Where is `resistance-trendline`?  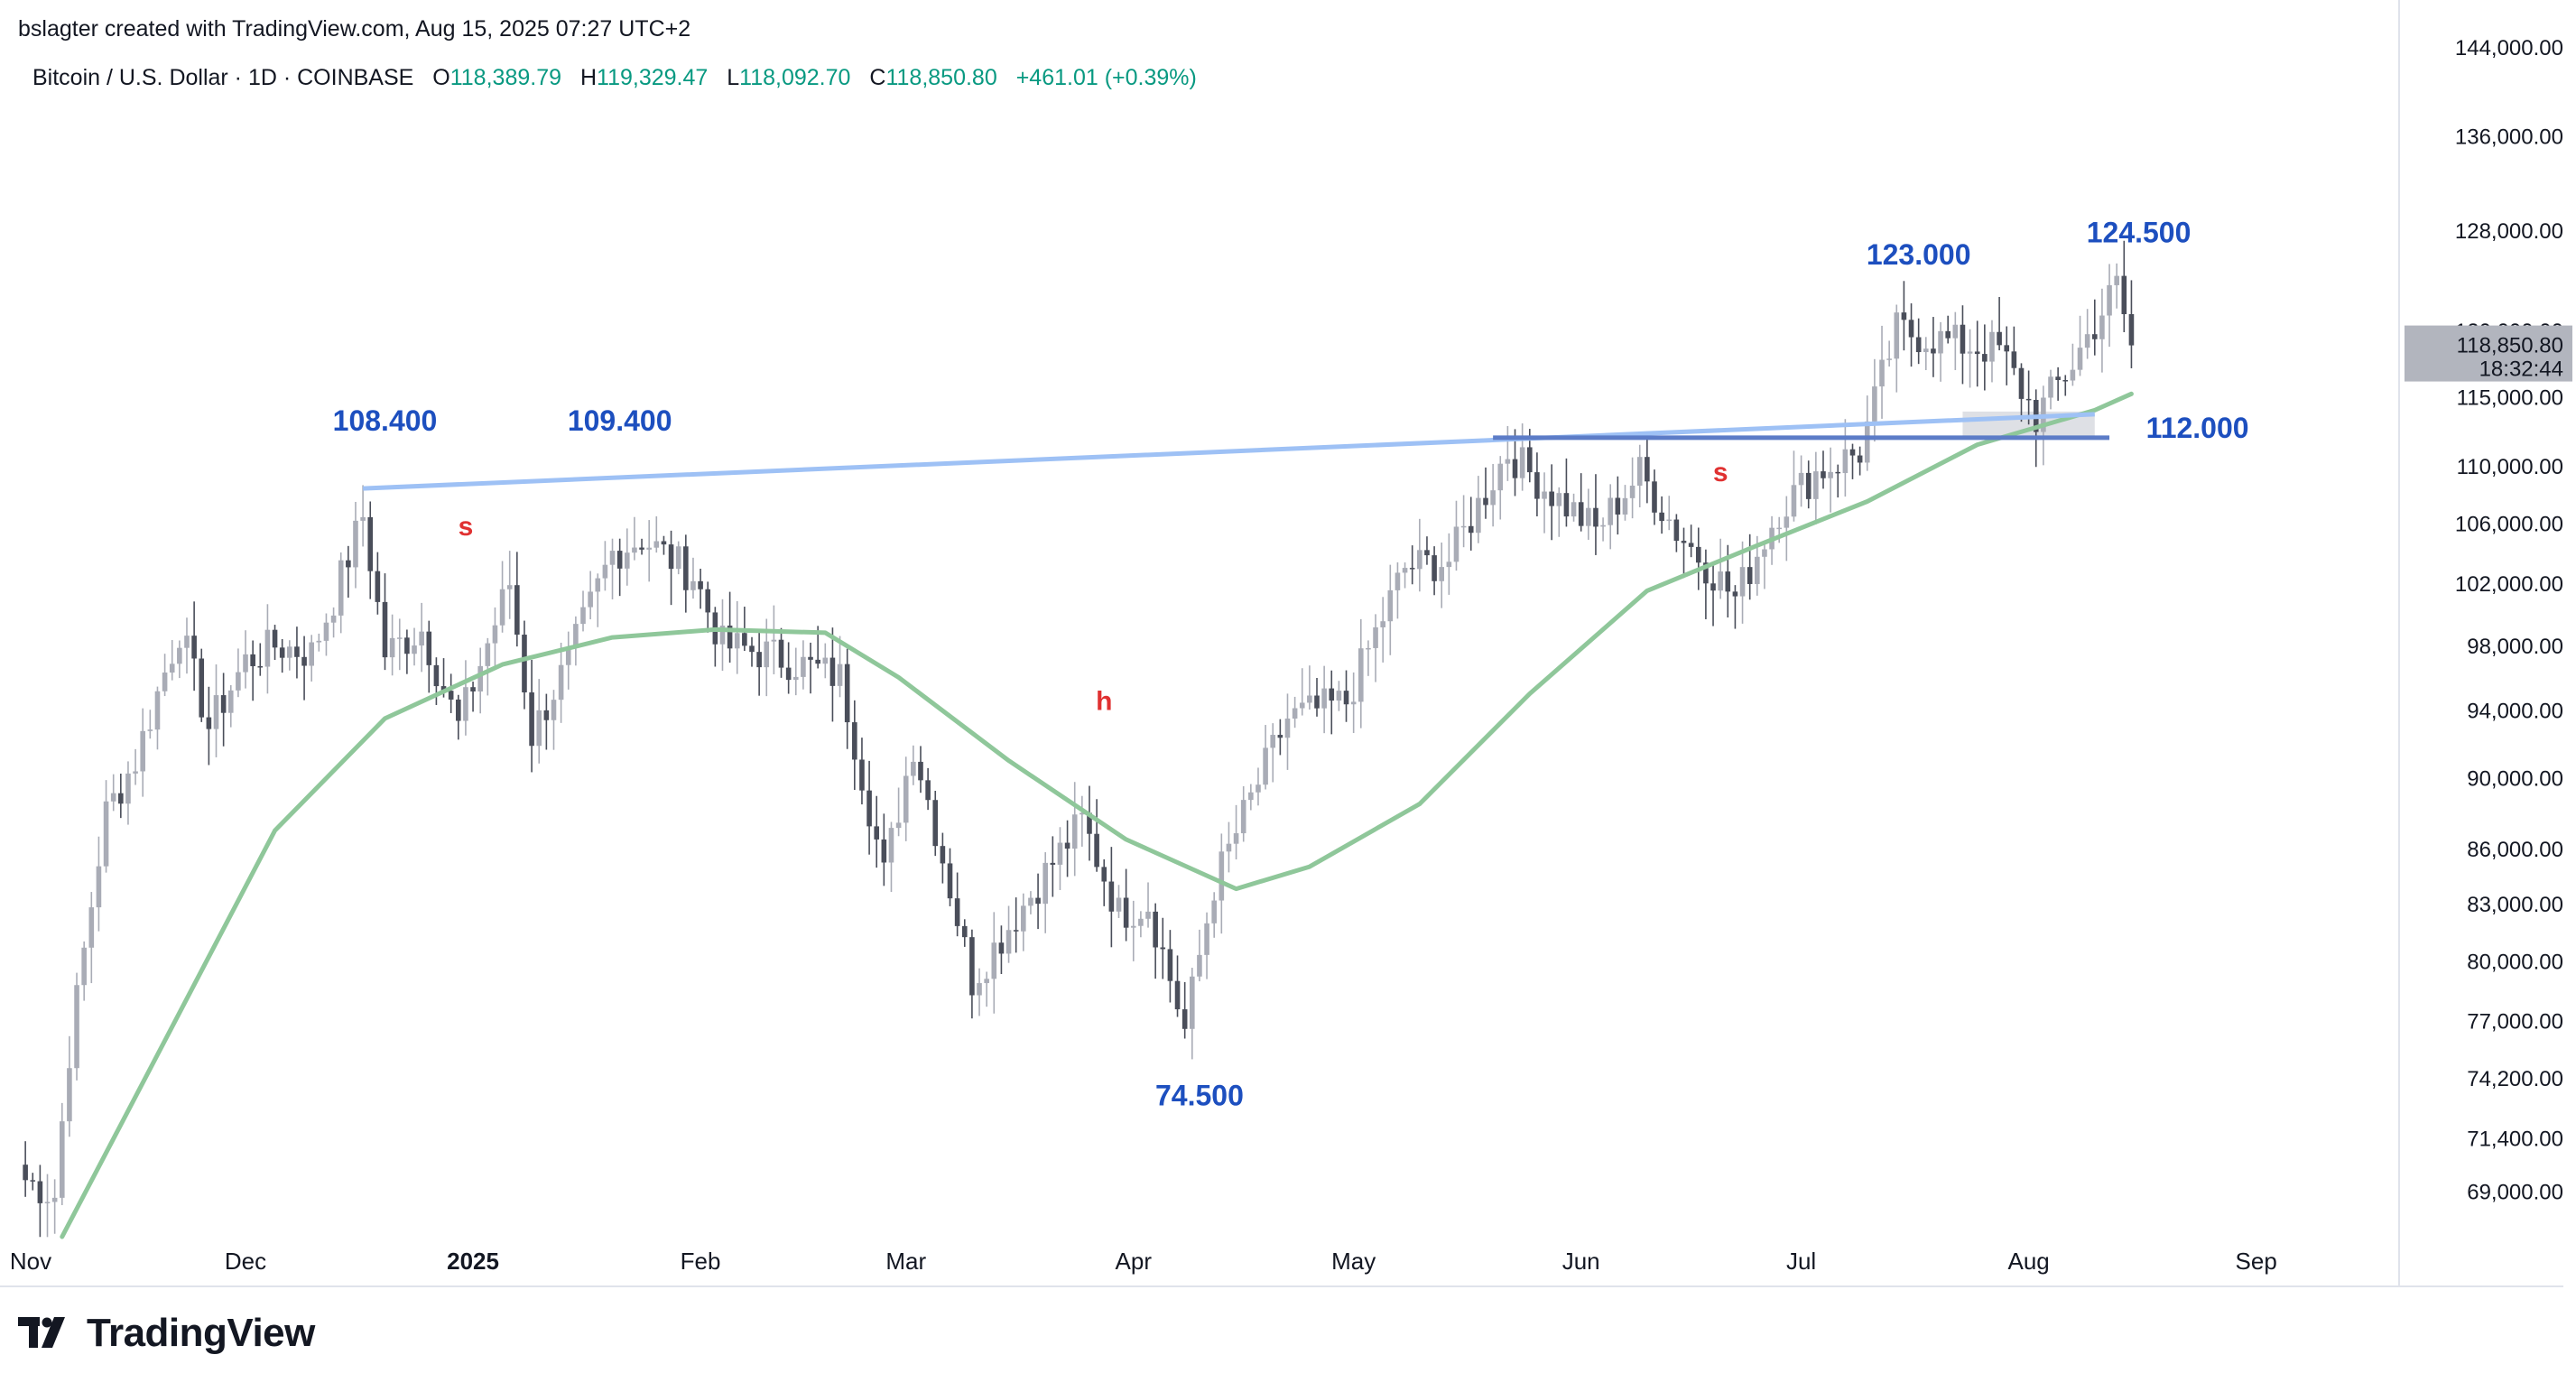 resistance-trendline is located at coordinates (1229, 452).